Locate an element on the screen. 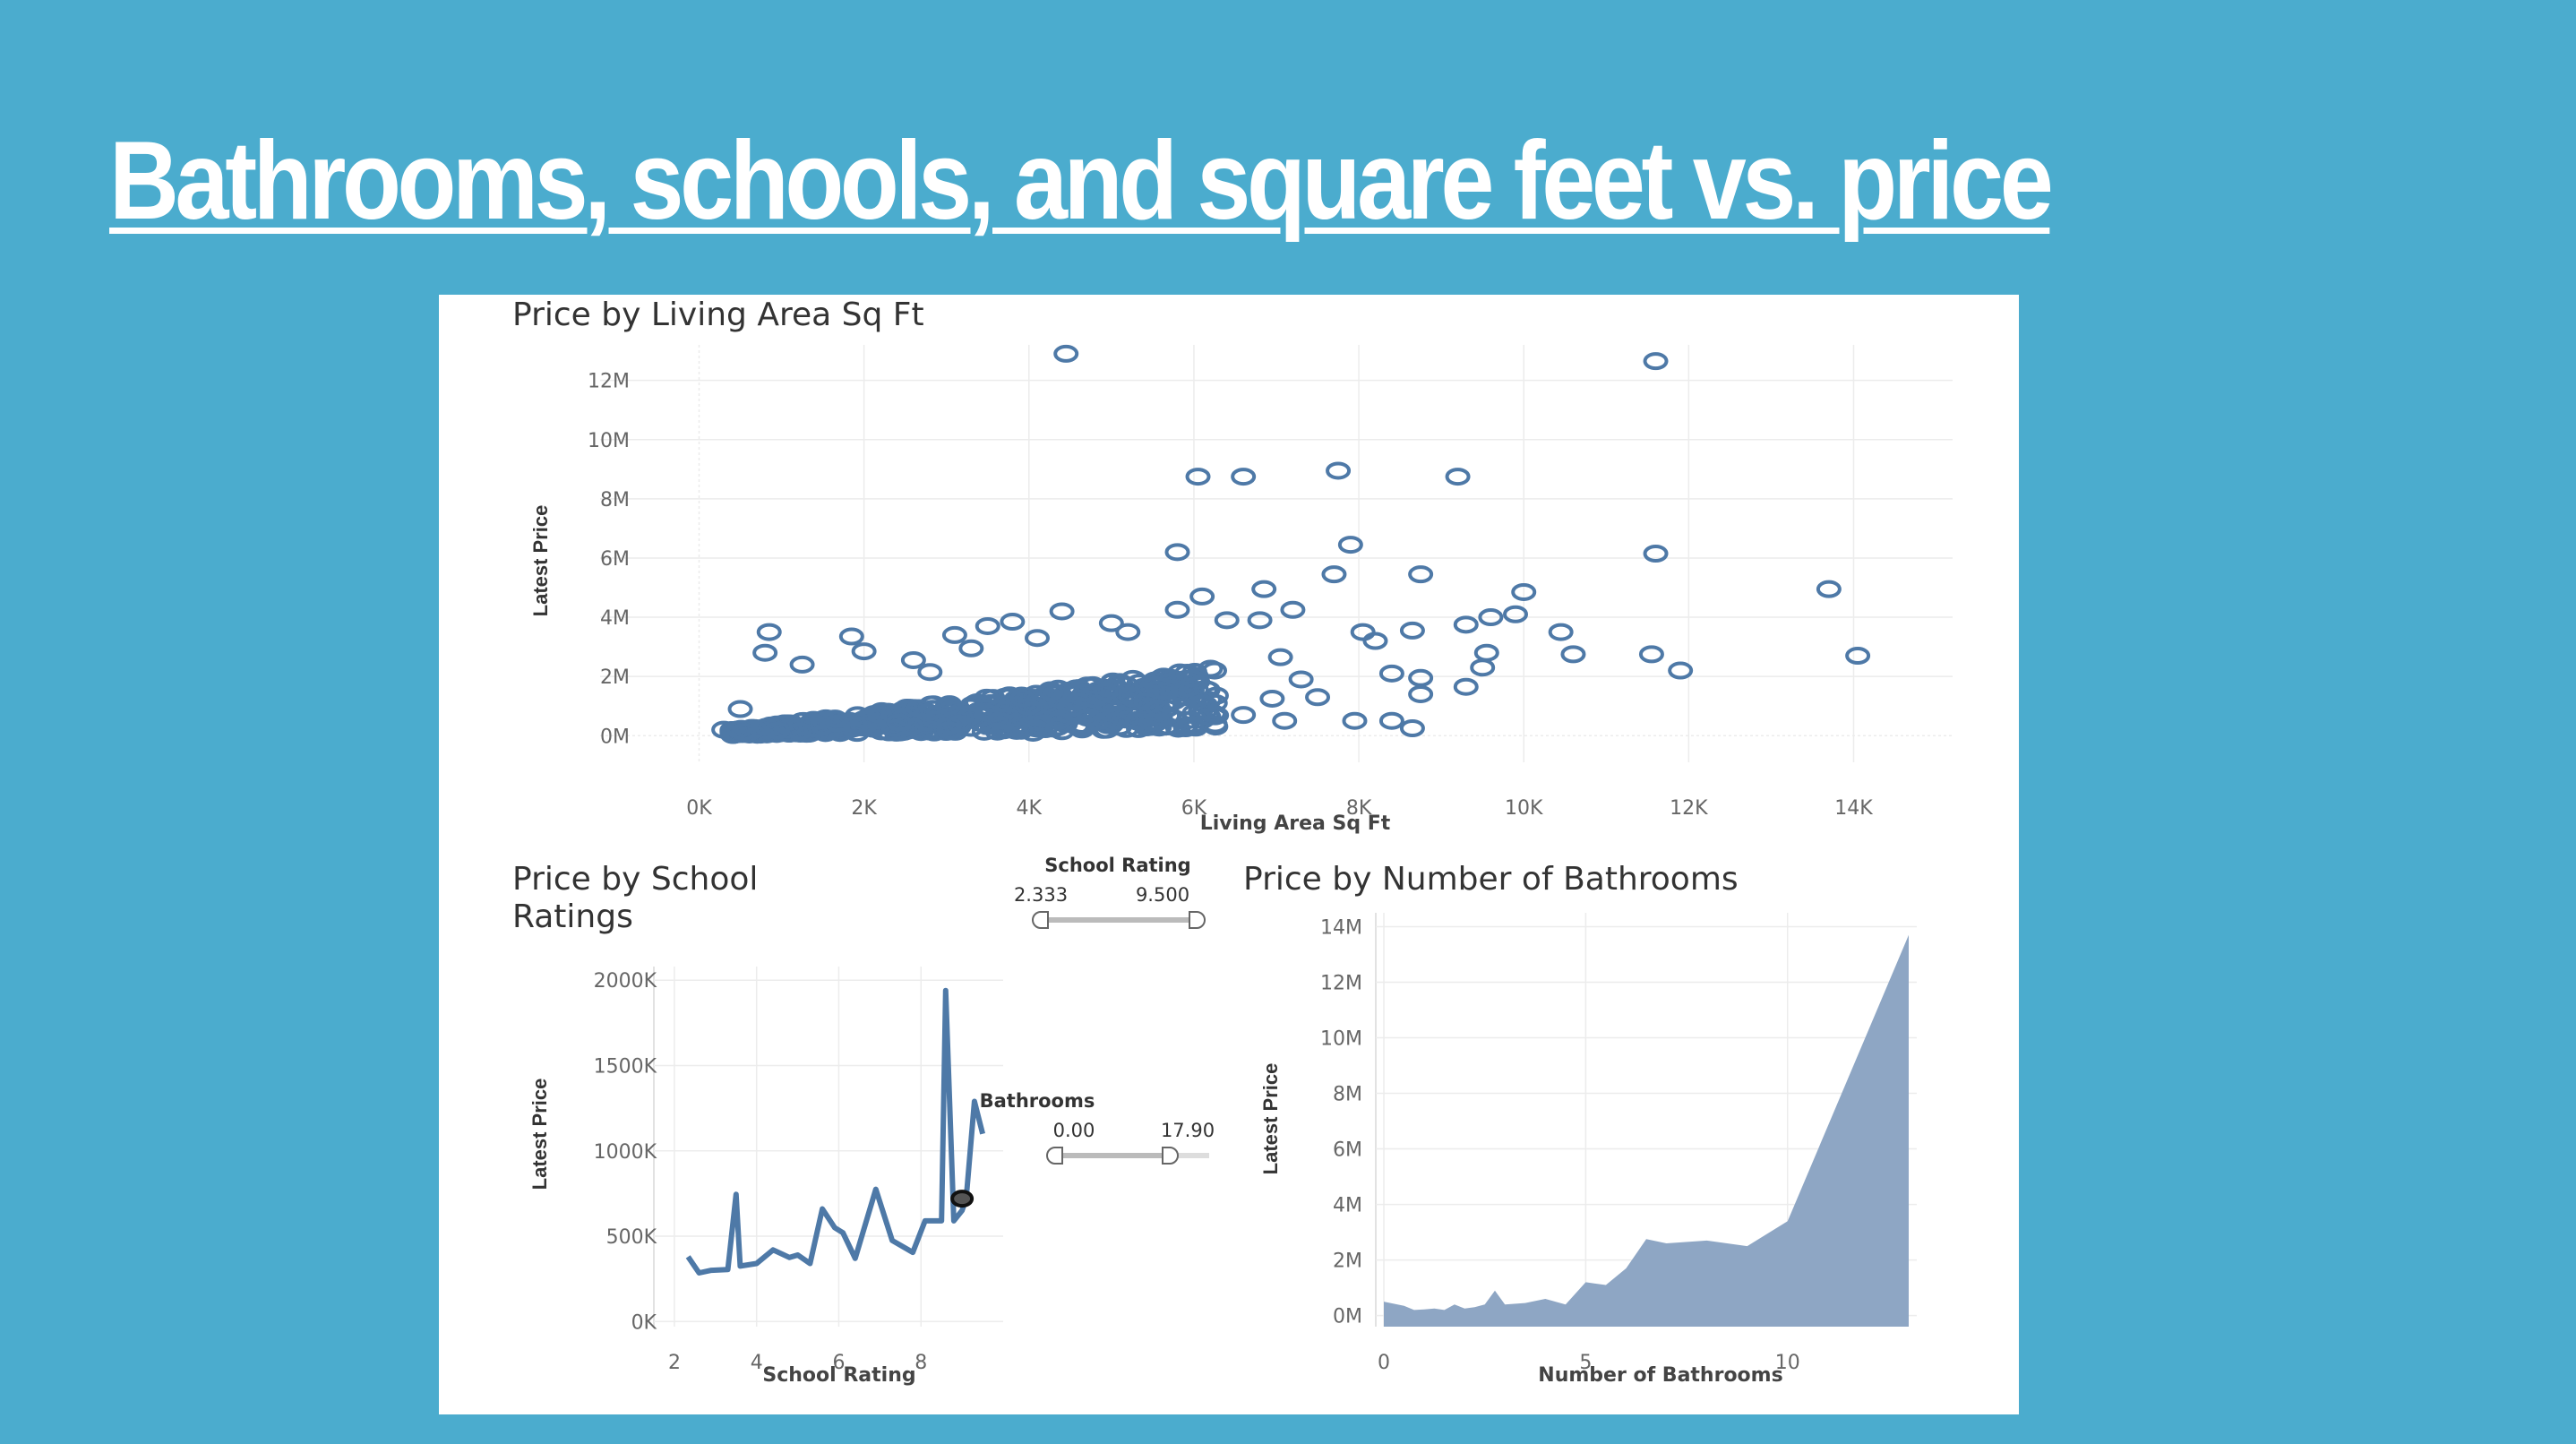 Image resolution: width=2576 pixels, height=1444 pixels. scatter-x-tick-label: 2K is located at coordinates (864, 808).